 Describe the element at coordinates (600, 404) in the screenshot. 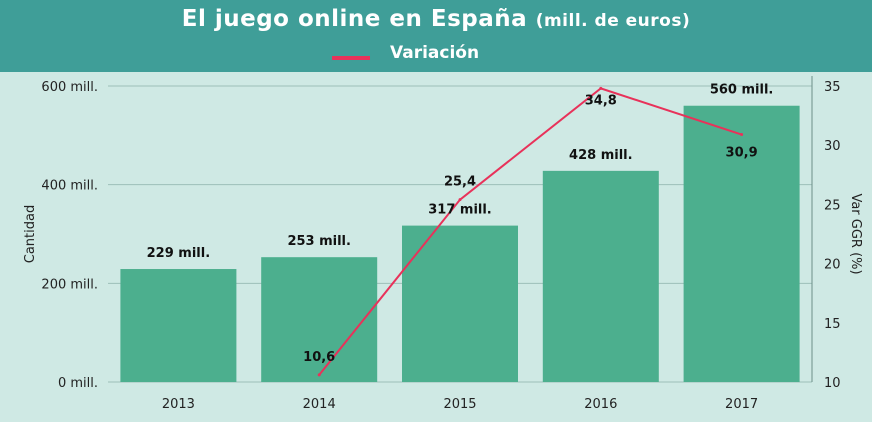

I see `x-tick-label: 2016` at that location.